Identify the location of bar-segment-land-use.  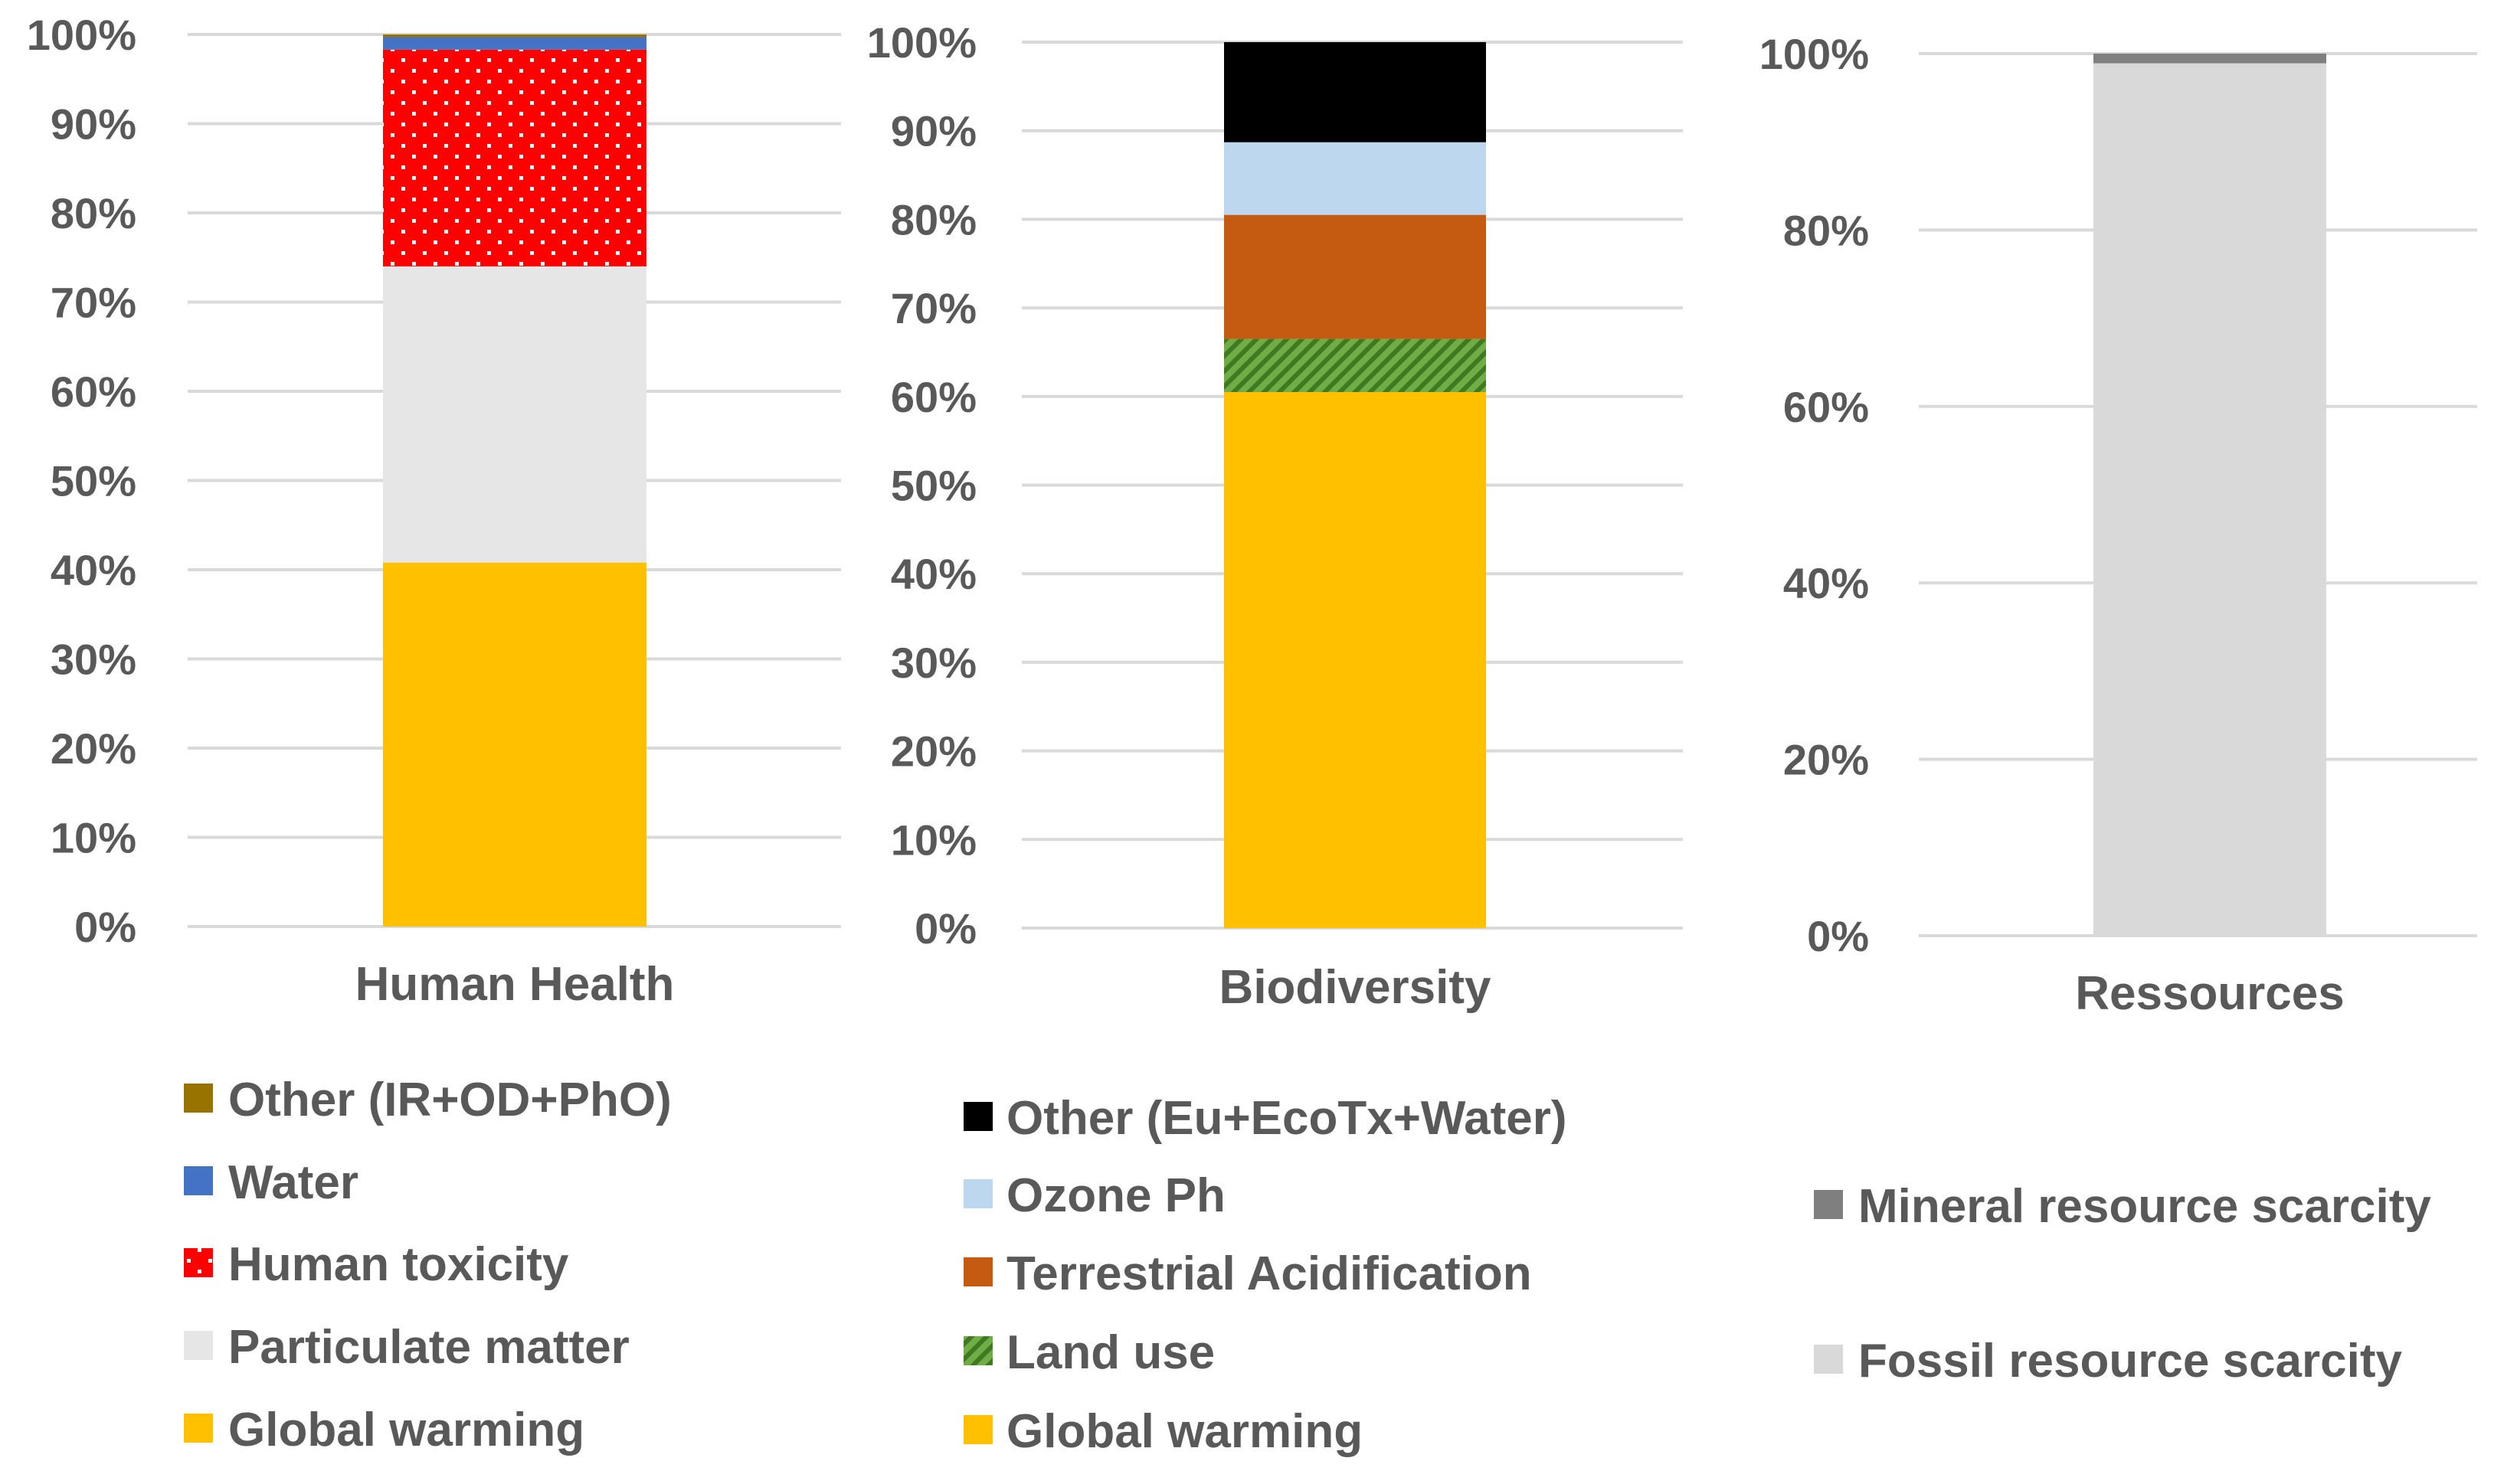
(1355, 365).